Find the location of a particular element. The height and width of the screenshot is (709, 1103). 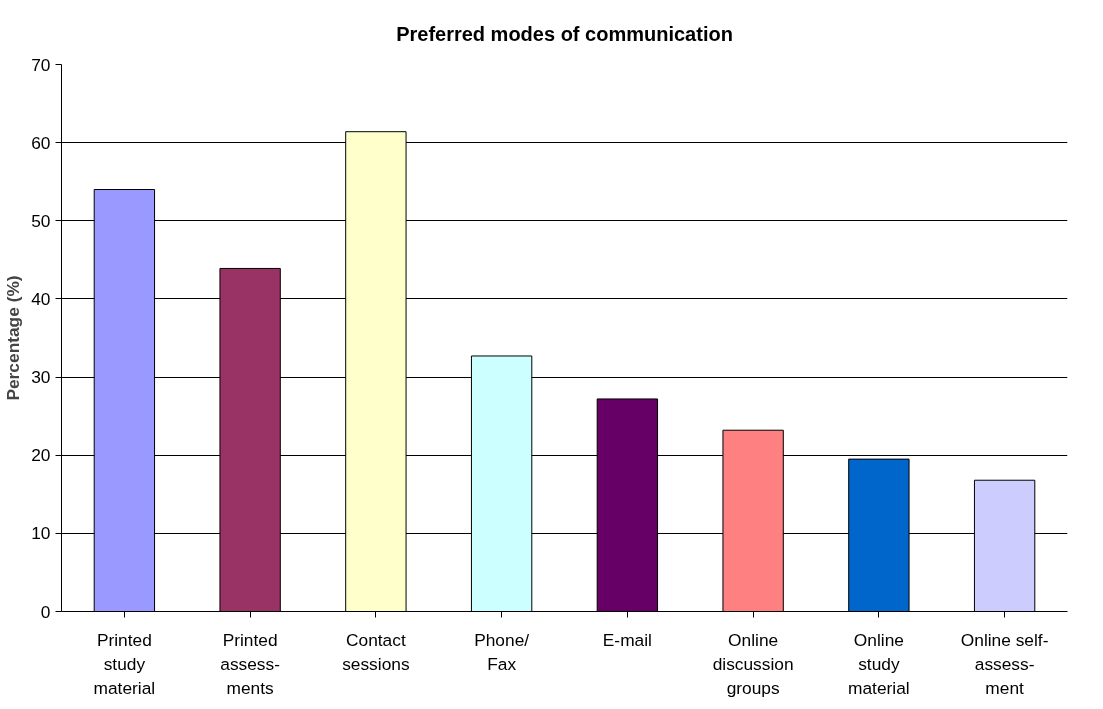

y-tick-label: 30 is located at coordinates (41, 377).